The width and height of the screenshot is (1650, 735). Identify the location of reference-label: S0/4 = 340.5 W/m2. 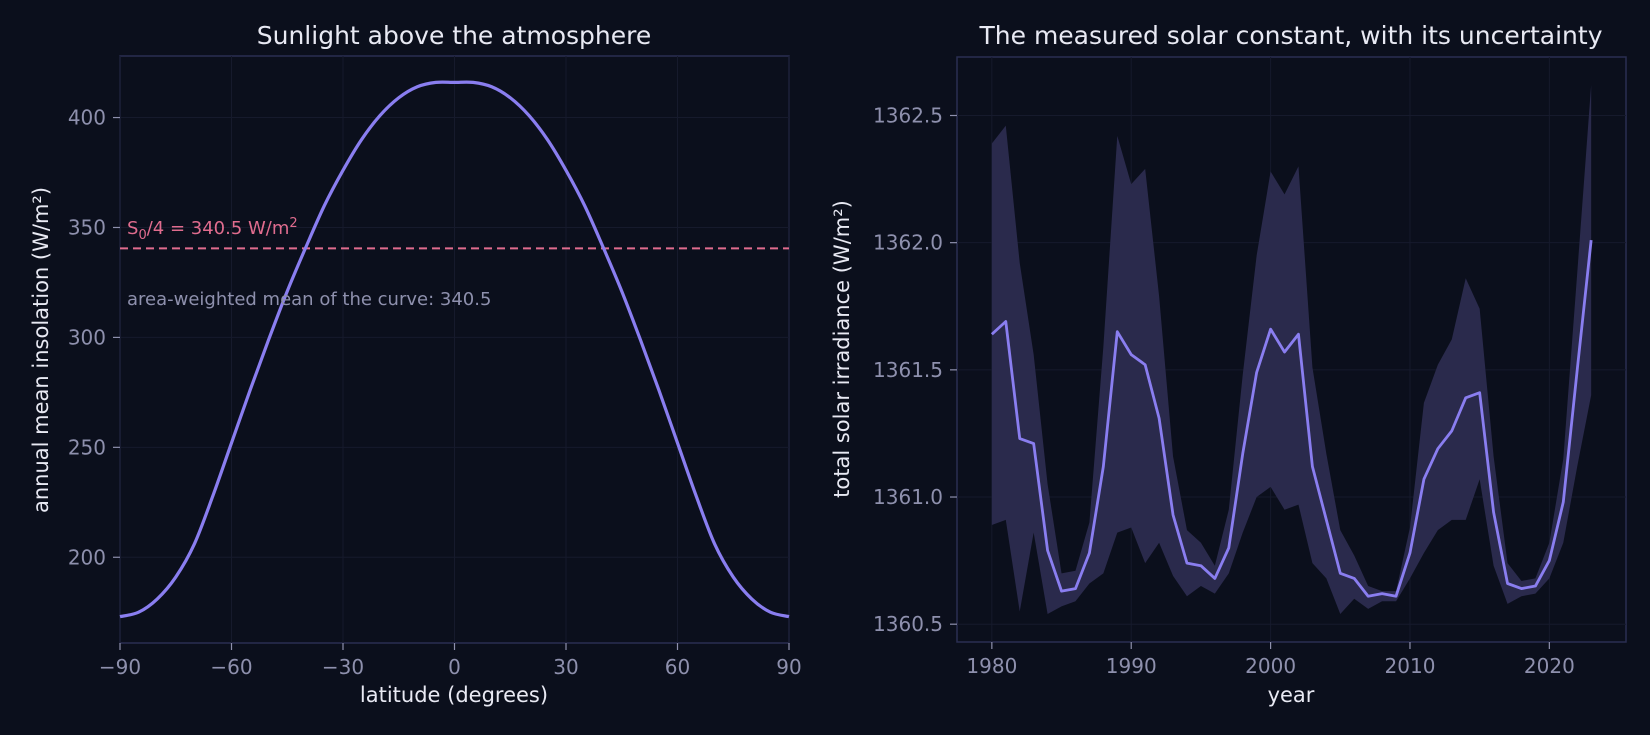
(212, 229).